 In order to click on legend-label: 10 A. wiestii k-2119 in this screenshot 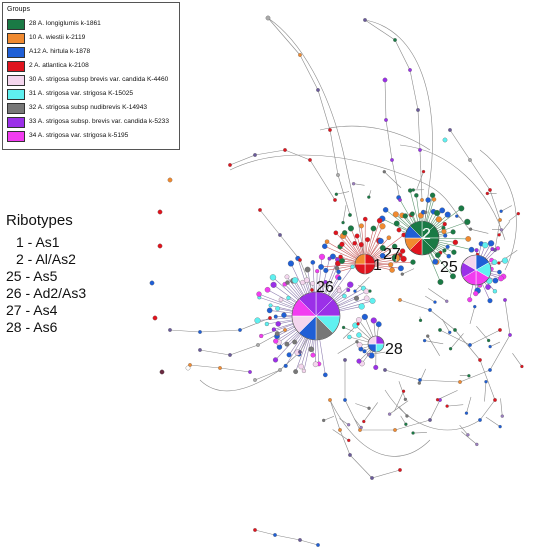, I will do `click(57, 37)`.